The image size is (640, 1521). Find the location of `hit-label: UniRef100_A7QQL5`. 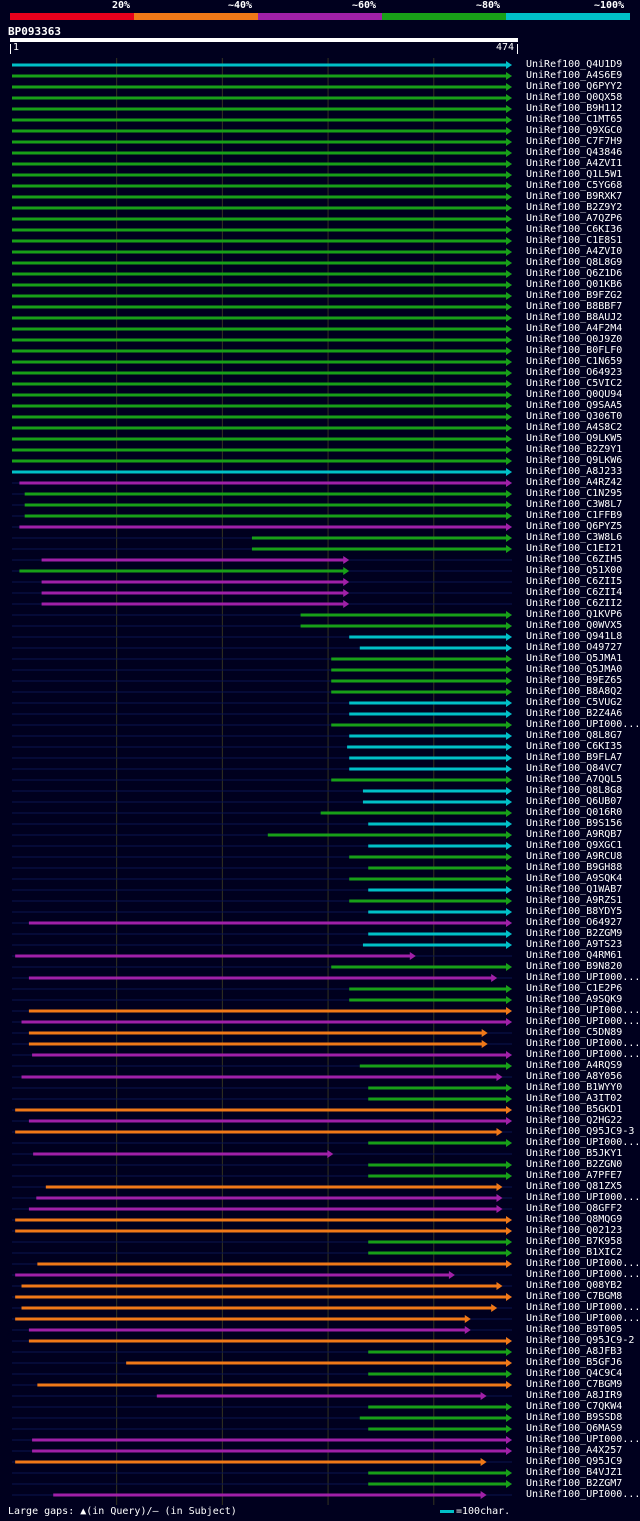

hit-label: UniRef100_A7QQL5 is located at coordinates (574, 779).